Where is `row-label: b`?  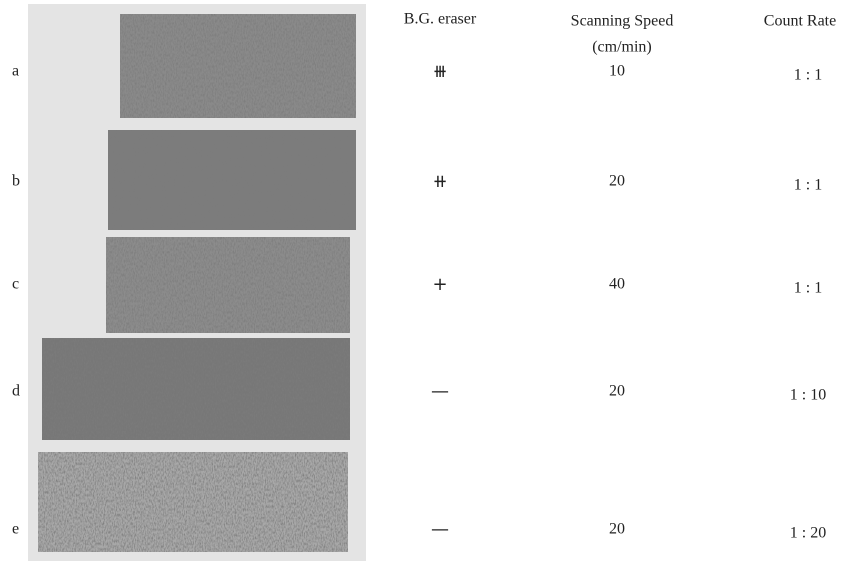 row-label: b is located at coordinates (16, 181).